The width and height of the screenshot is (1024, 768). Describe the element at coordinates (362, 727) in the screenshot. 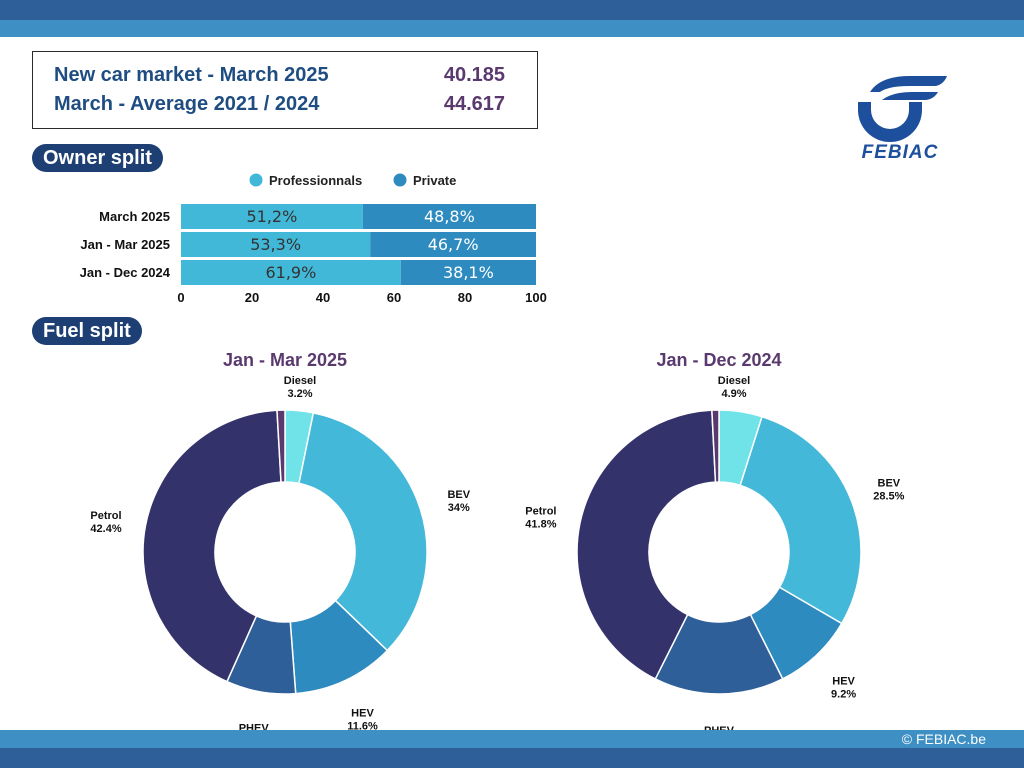

I see `pie-label-value: 11.6%` at that location.